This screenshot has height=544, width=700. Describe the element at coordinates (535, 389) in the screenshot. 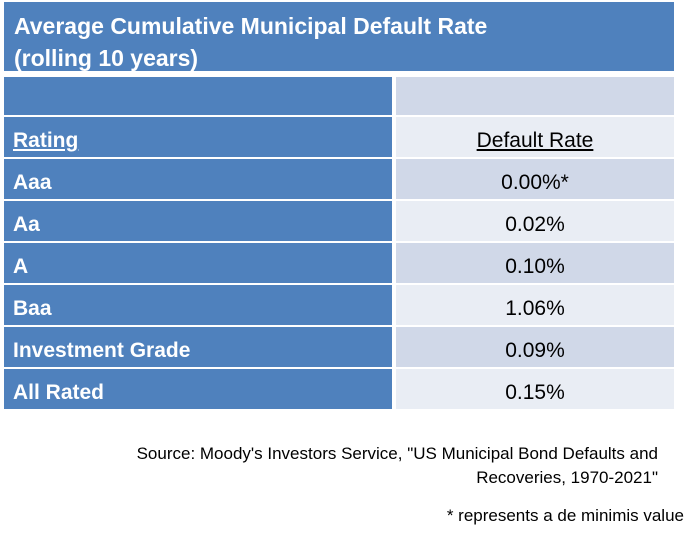

I see `rate-cell: 0.15%` at that location.